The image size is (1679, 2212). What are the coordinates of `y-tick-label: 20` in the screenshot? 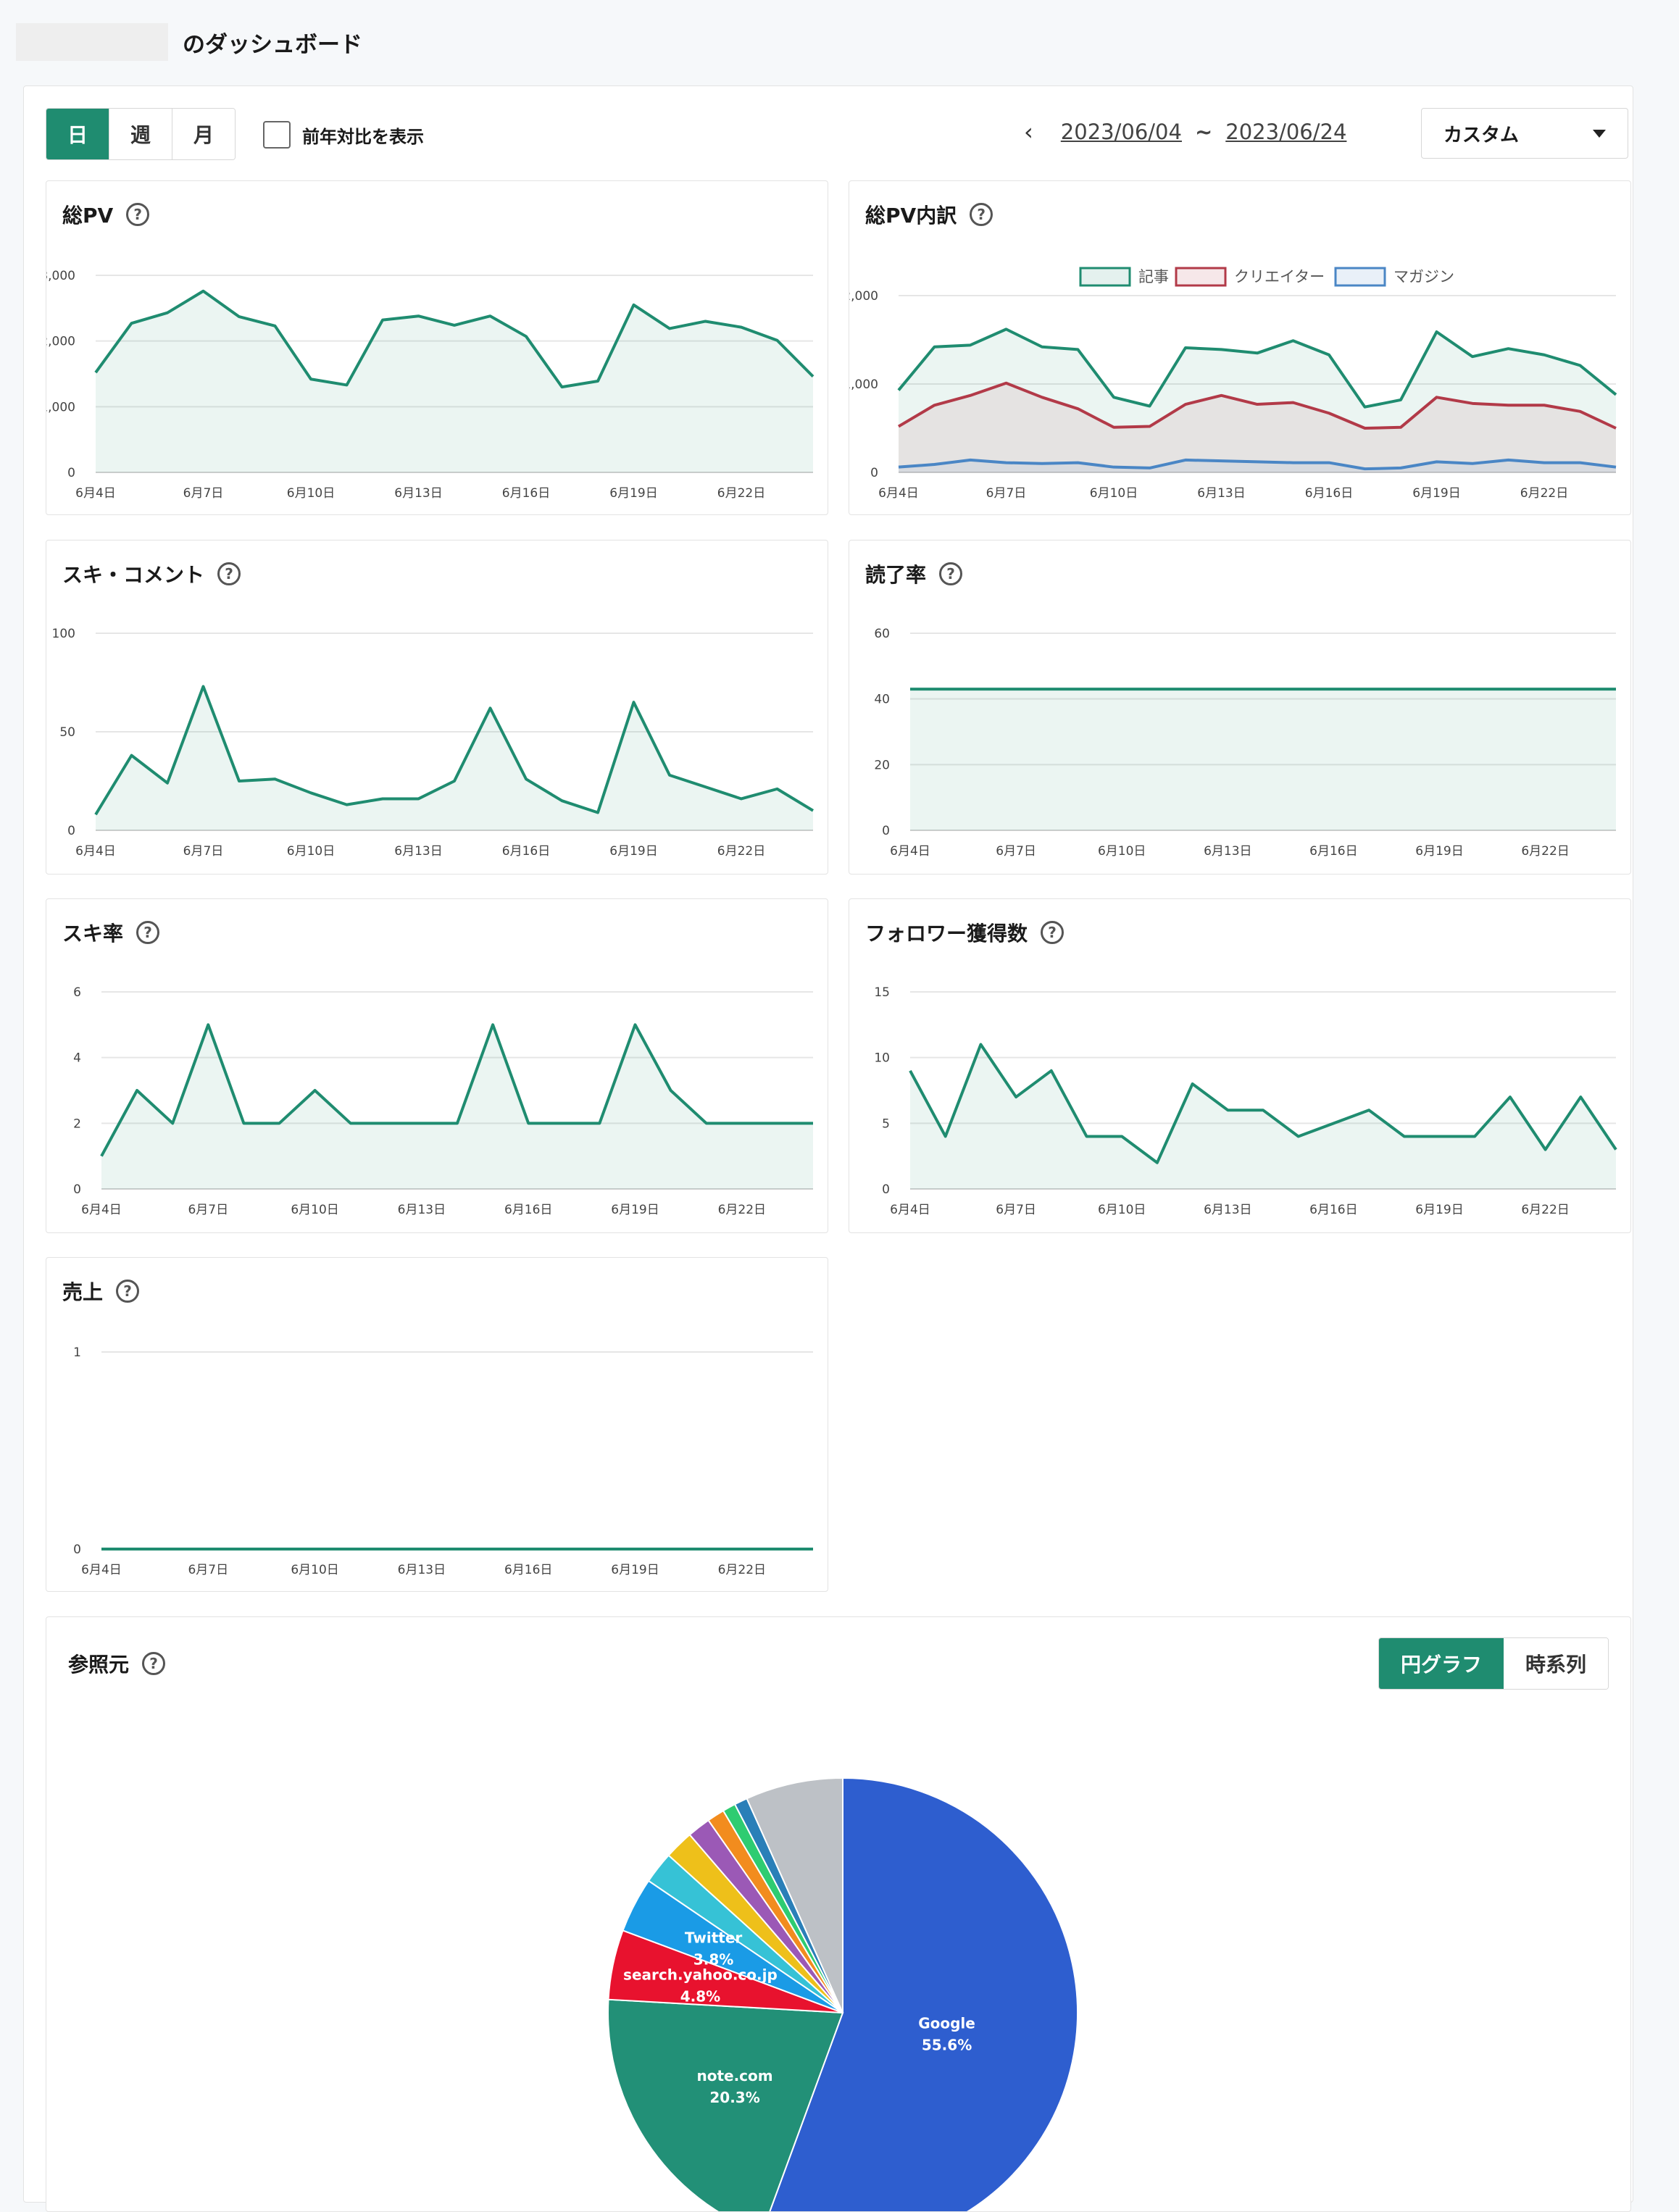 It's located at (882, 765).